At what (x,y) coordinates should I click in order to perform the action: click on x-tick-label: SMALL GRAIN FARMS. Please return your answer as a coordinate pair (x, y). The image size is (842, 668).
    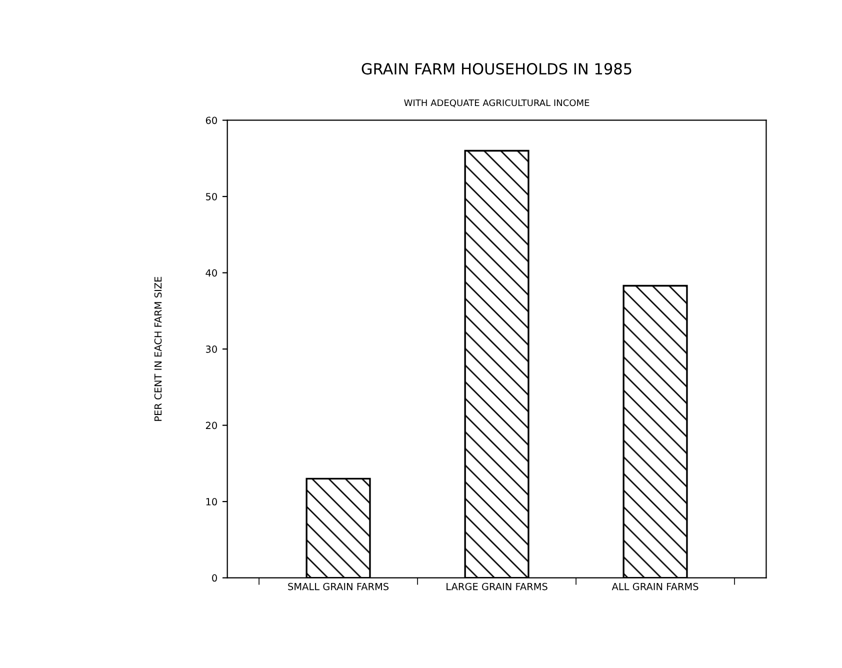
    Looking at the image, I should click on (338, 586).